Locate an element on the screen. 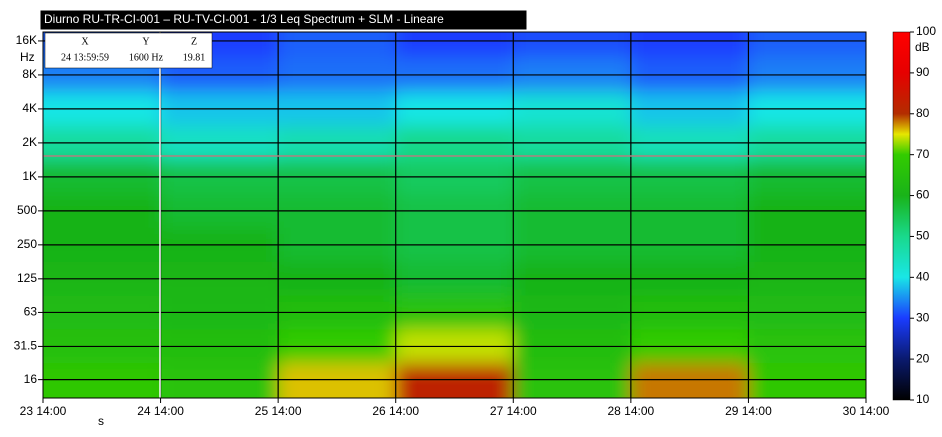 The height and width of the screenshot is (437, 942). colorbar-tick-label: 90 is located at coordinates (923, 72).